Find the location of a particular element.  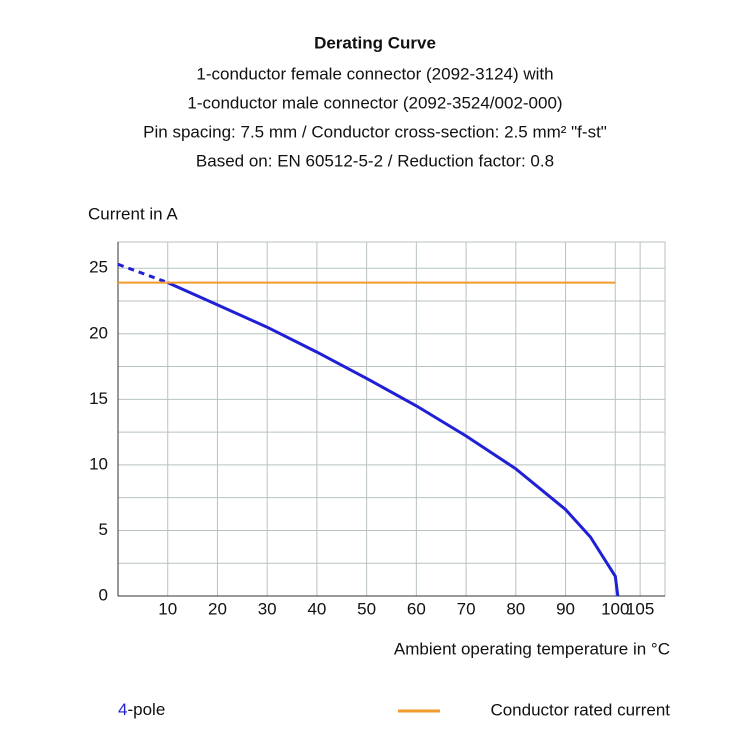

x-axis-label: Ambient operating temperature in °C is located at coordinates (532, 648).